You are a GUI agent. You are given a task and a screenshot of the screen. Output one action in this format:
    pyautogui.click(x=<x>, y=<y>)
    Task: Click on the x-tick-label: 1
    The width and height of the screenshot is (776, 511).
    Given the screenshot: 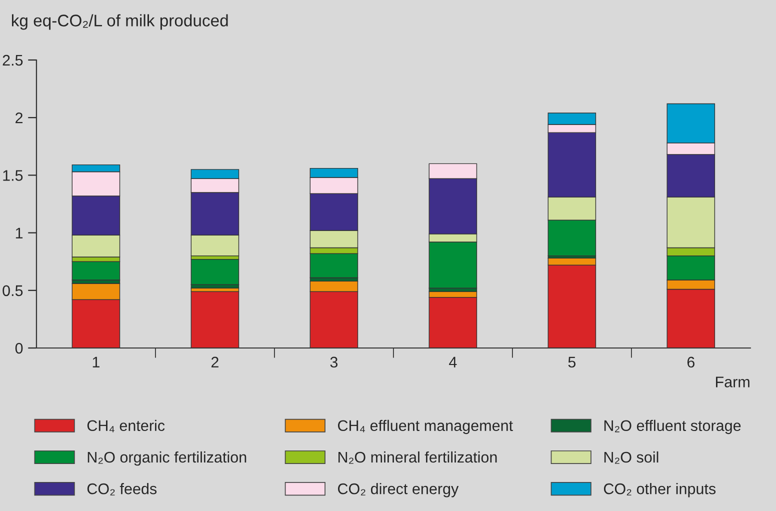 What is the action you would take?
    pyautogui.click(x=96, y=362)
    